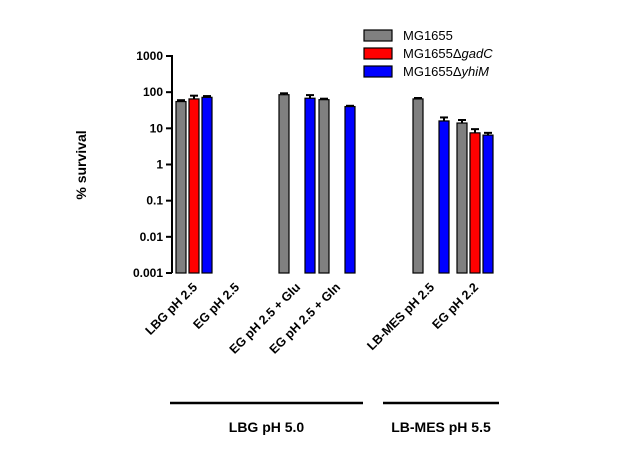 This screenshot has height=458, width=630. Describe the element at coordinates (153, 164) in the screenshot. I see `y-axis: 0.001 0.01 0.1 1 10 100 1000` at that location.